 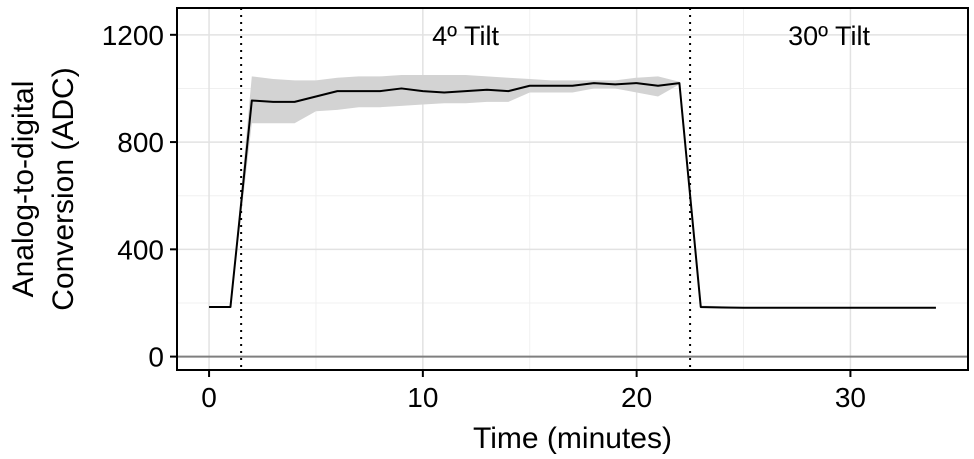 What do you see at coordinates (651, 36) in the screenshot?
I see `annotation-layer: 4º Tilt 30º Tilt` at bounding box center [651, 36].